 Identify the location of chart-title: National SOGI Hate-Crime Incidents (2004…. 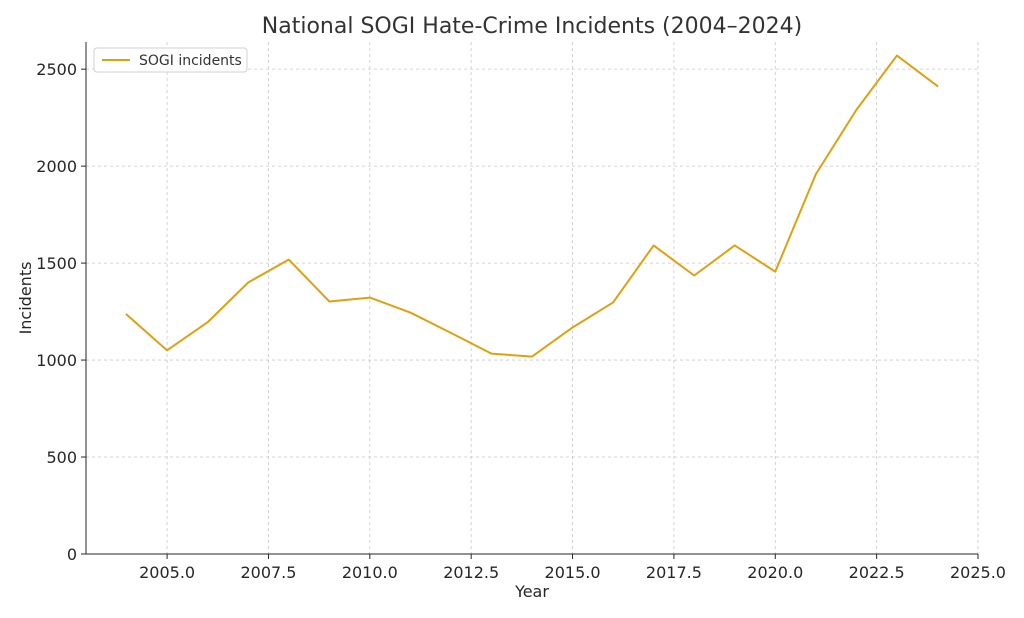
(532, 26).